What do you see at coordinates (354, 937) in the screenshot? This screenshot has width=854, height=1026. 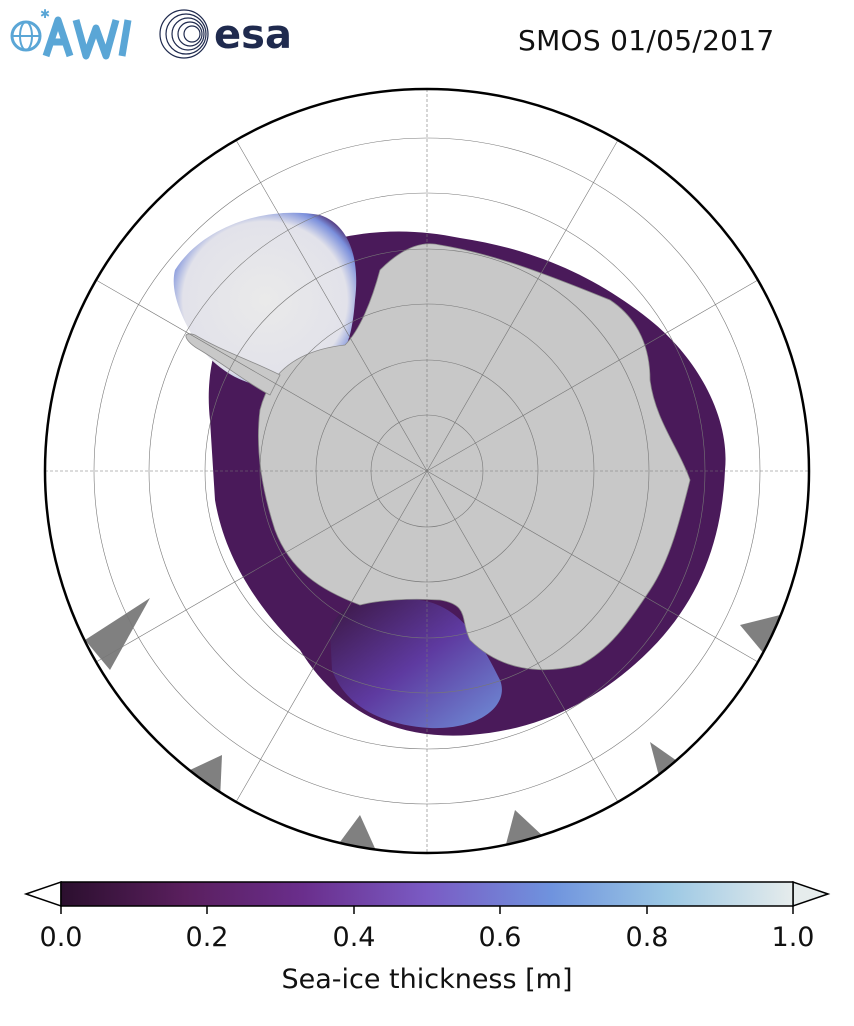 I see `colorbar-tick-label: 0.4` at bounding box center [354, 937].